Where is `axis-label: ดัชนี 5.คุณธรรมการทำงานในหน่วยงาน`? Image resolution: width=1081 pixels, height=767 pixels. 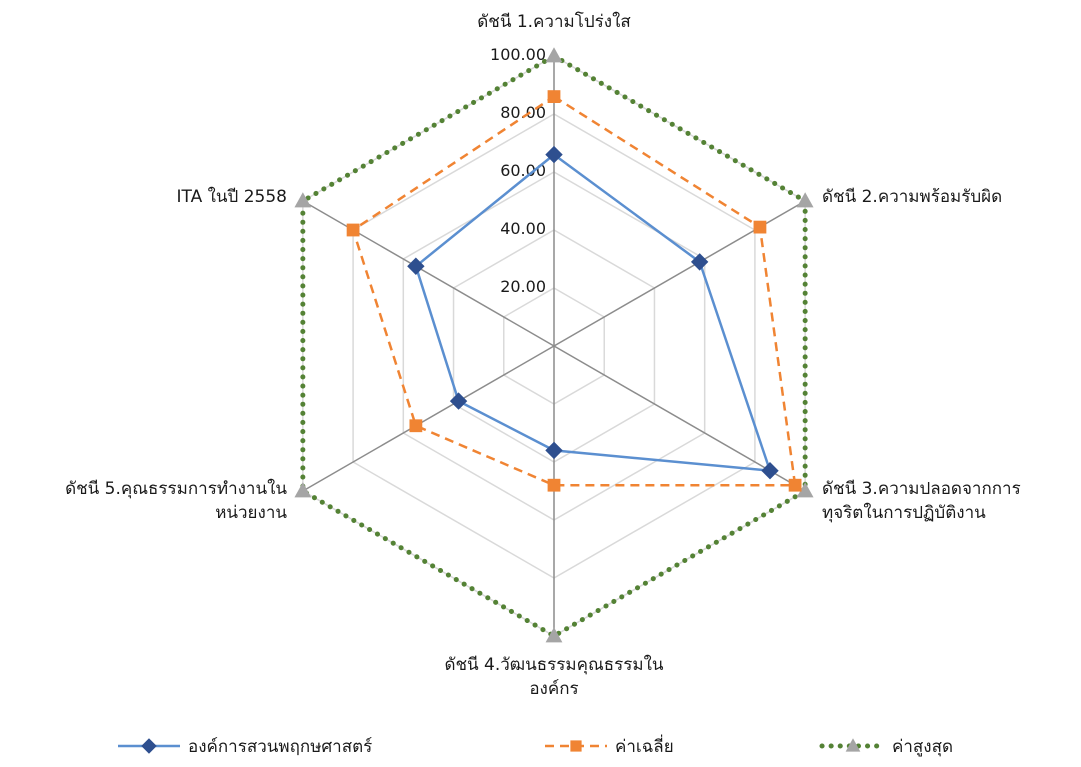 axis-label: ดัชนี 5.คุณธรรมการทำงานในหน่วยงาน is located at coordinates (176, 500).